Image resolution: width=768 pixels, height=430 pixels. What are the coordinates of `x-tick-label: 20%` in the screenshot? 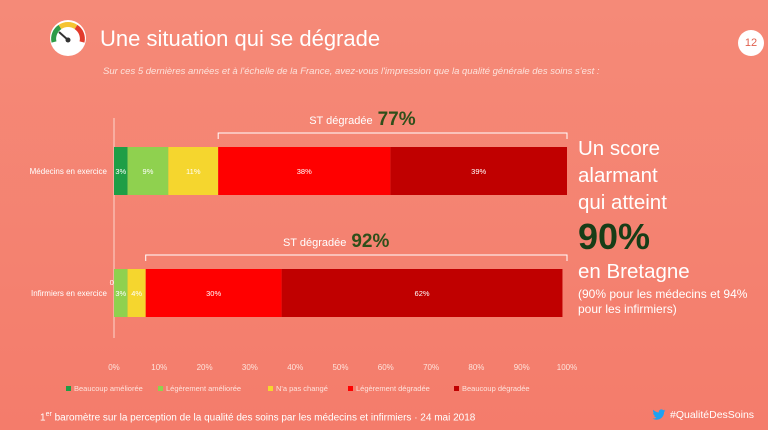 It's located at (205, 367).